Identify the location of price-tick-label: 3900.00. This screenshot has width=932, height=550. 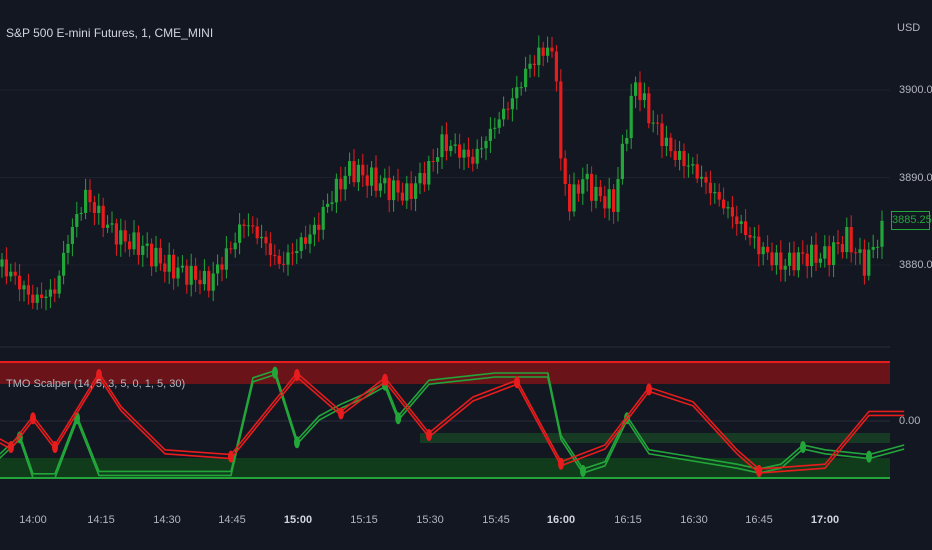
(915, 90).